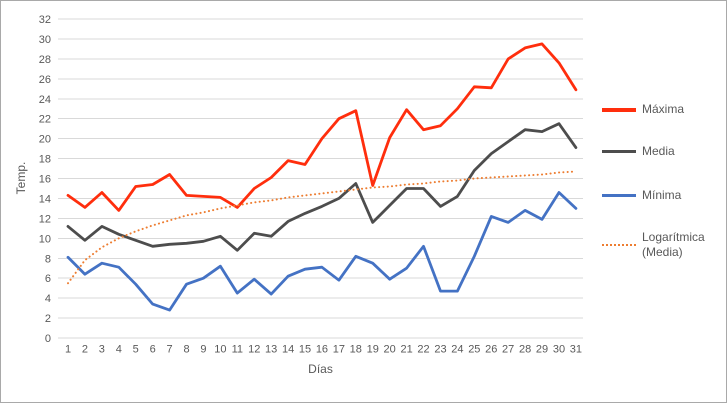 This screenshot has height=403, width=727. What do you see at coordinates (136, 350) in the screenshot?
I see `x-tick-label: 5` at bounding box center [136, 350].